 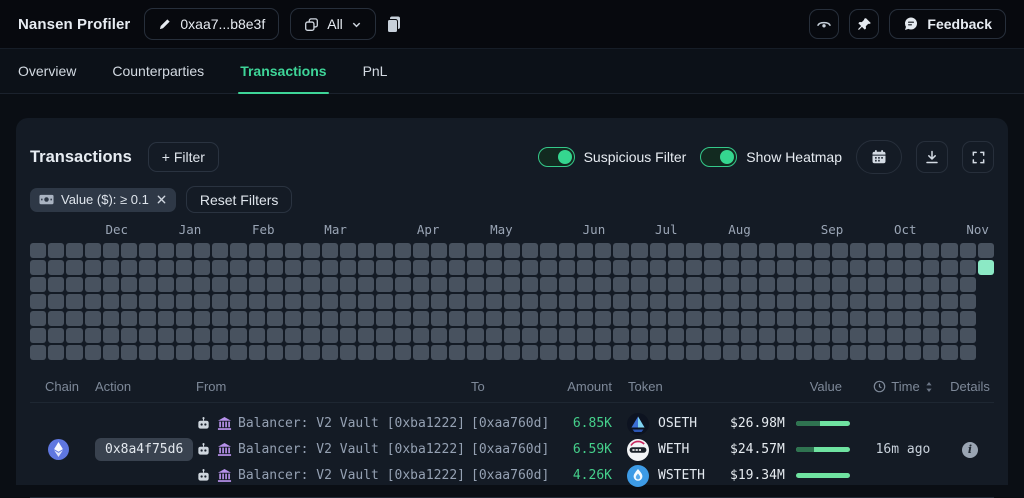 What do you see at coordinates (393, 24) in the screenshot?
I see `copy-address-icon` at bounding box center [393, 24].